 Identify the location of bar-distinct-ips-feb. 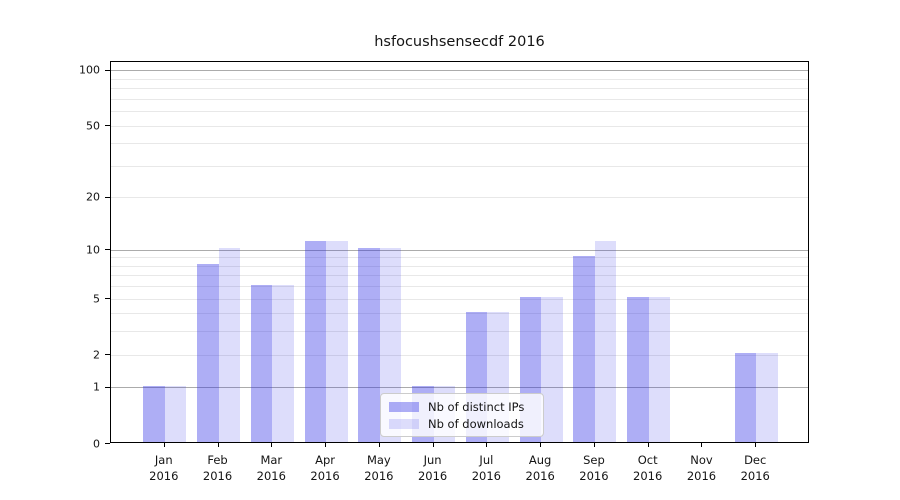
(208, 353).